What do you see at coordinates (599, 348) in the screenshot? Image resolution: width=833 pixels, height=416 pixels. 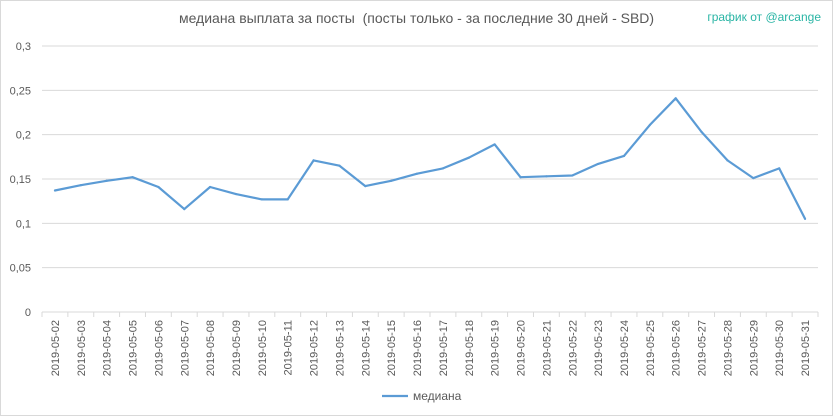 I see `x-tick-label: 2019-05-23` at bounding box center [599, 348].